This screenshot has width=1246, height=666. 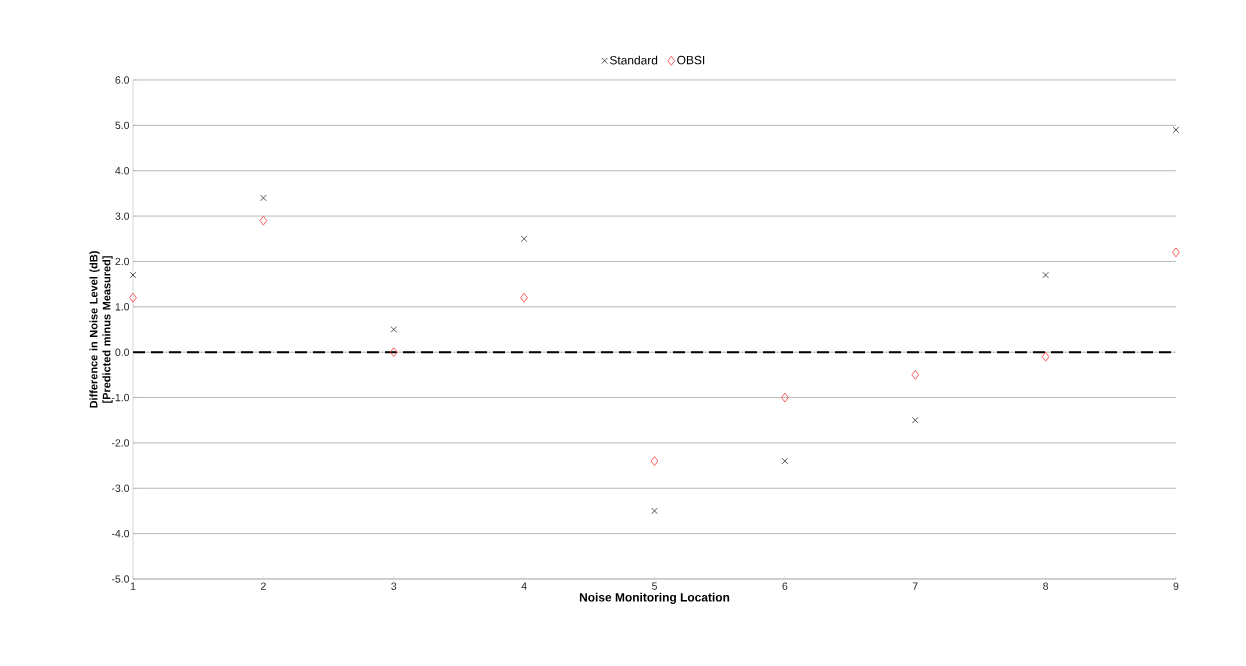 I want to click on y-tick-label: 2.0, so click(x=122, y=261).